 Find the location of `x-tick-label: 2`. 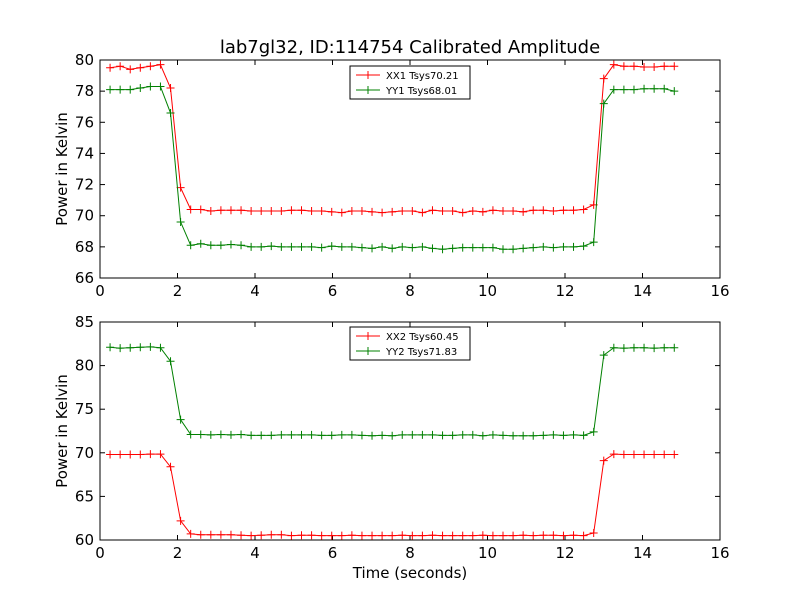

x-tick-label: 2 is located at coordinates (178, 553).